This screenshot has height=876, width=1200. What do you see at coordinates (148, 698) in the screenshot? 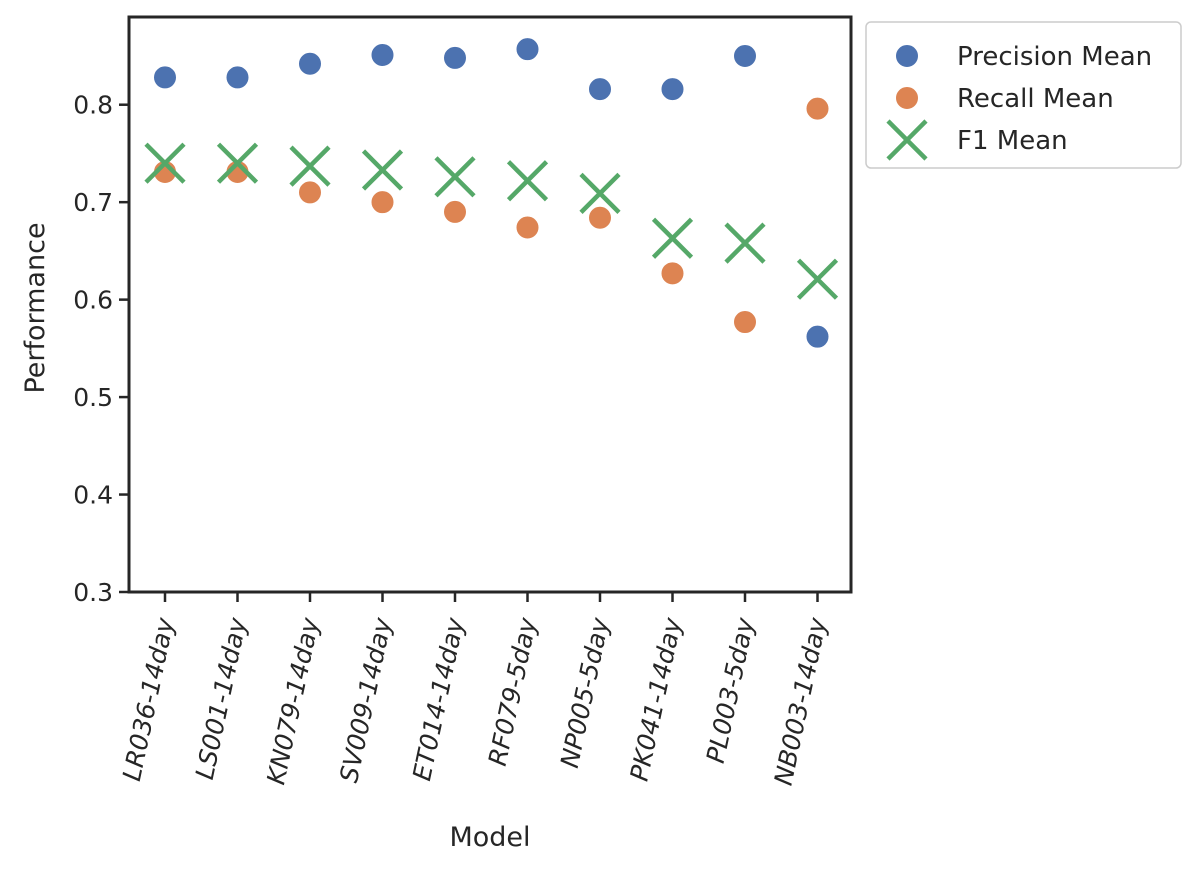
I see `x-tick-label: LR036-14day` at bounding box center [148, 698].